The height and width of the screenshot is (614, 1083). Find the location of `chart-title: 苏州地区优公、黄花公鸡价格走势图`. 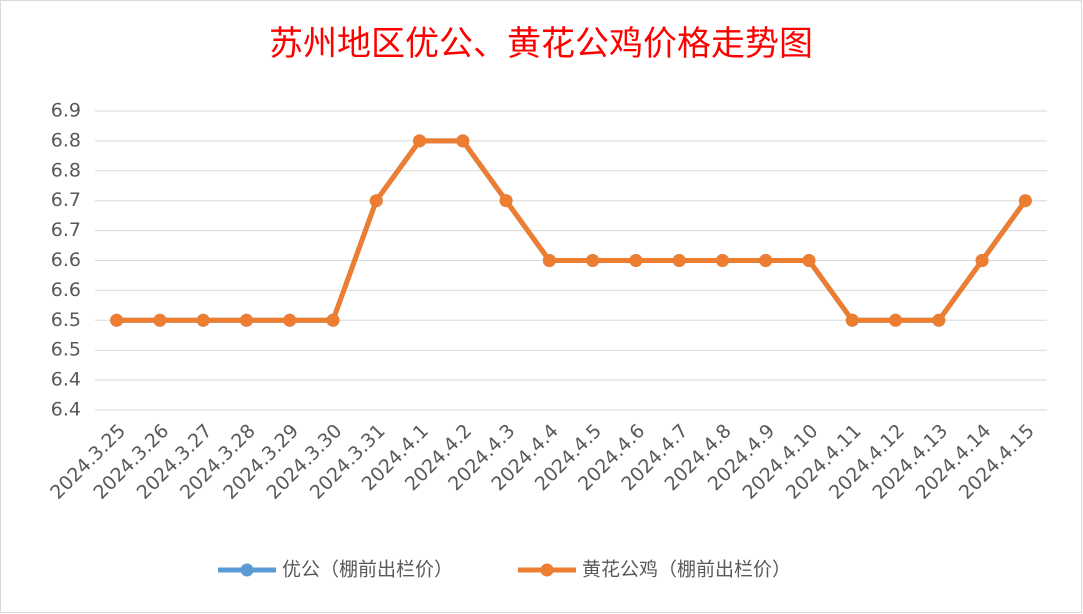

chart-title: 苏州地区优公、黄花公鸡价格走势图 is located at coordinates (541, 44).